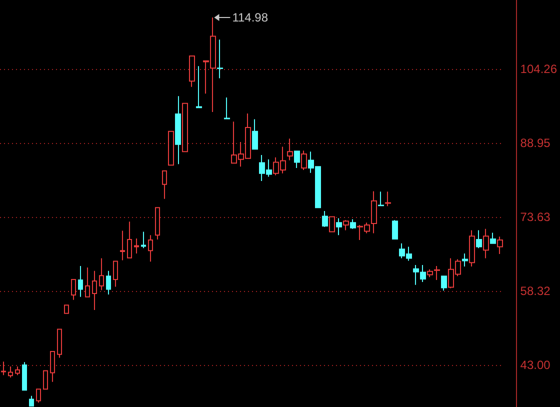 The height and width of the screenshot is (407, 560). I want to click on y-tick-label: 58.32, so click(535, 291).